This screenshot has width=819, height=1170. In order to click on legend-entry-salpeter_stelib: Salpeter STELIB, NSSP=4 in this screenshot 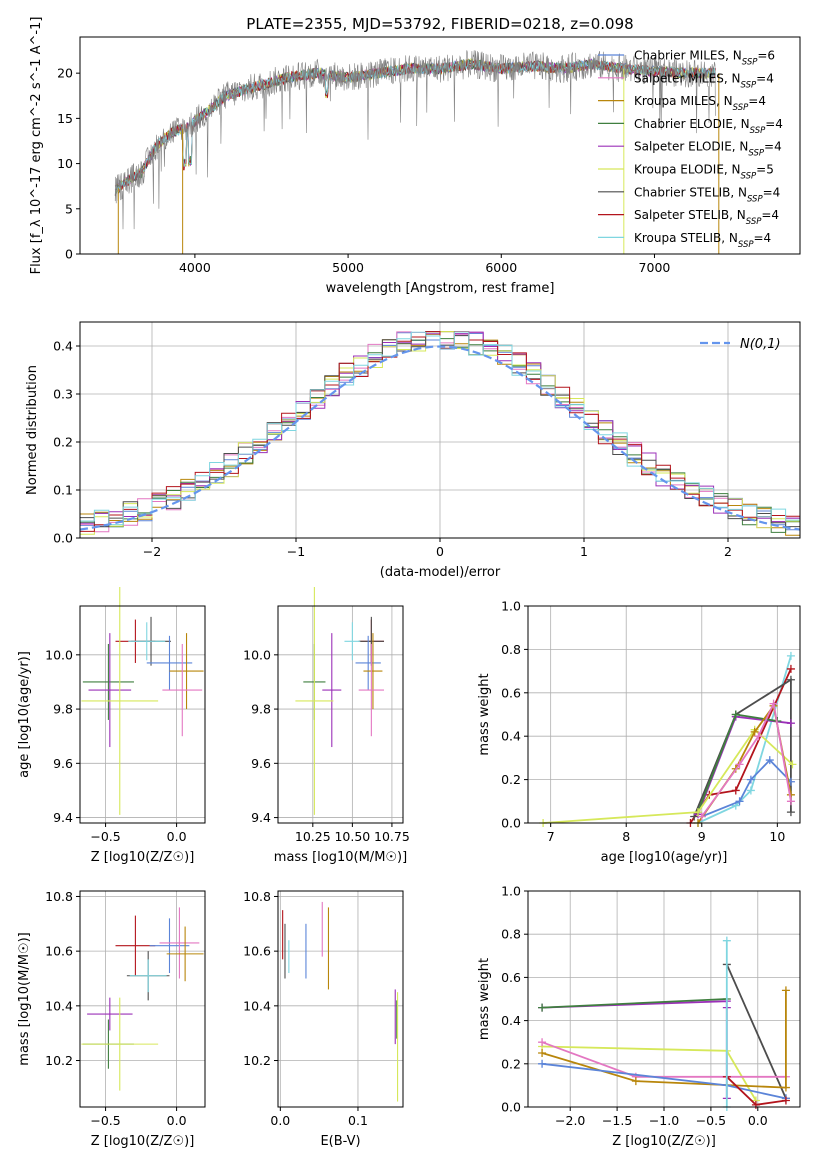, I will do `click(706, 217)`.